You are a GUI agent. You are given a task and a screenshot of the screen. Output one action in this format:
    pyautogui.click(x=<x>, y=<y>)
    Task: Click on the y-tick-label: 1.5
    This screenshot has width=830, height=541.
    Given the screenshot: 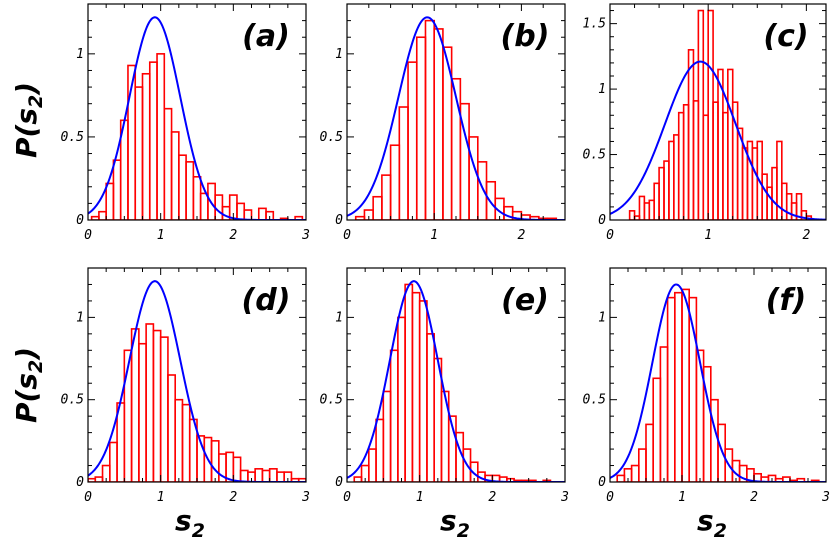 What is the action you would take?
    pyautogui.click(x=595, y=24)
    